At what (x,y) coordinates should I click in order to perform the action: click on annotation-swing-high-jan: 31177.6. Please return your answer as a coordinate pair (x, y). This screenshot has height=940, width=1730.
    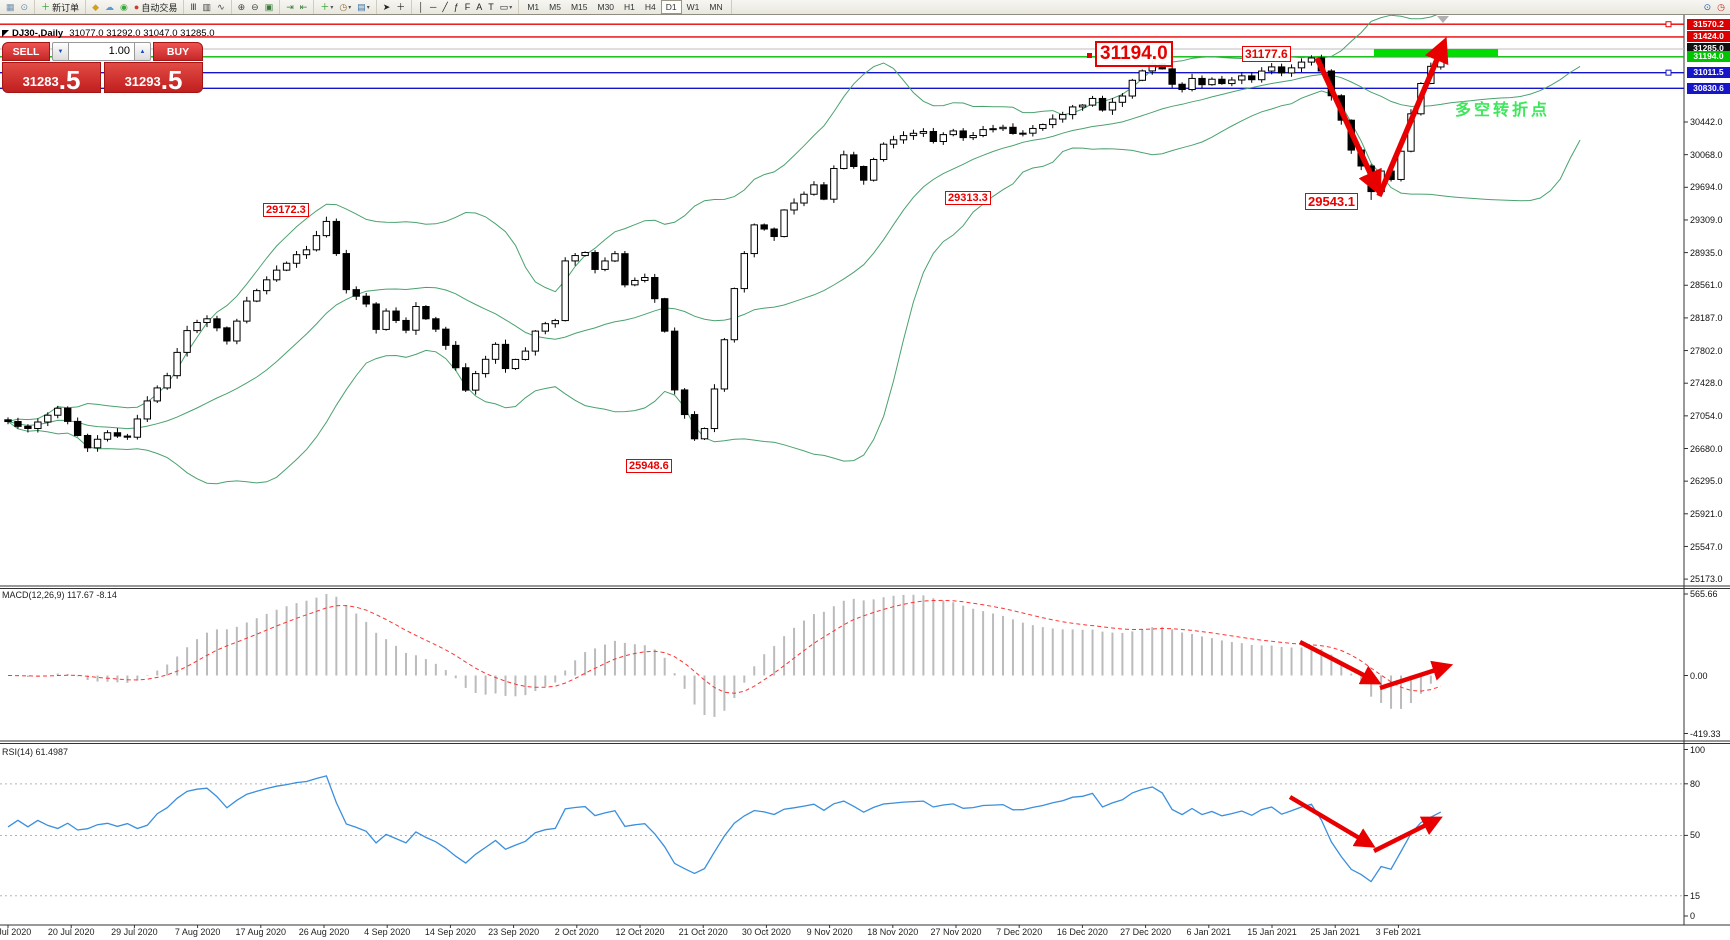
    Looking at the image, I should click on (1266, 54).